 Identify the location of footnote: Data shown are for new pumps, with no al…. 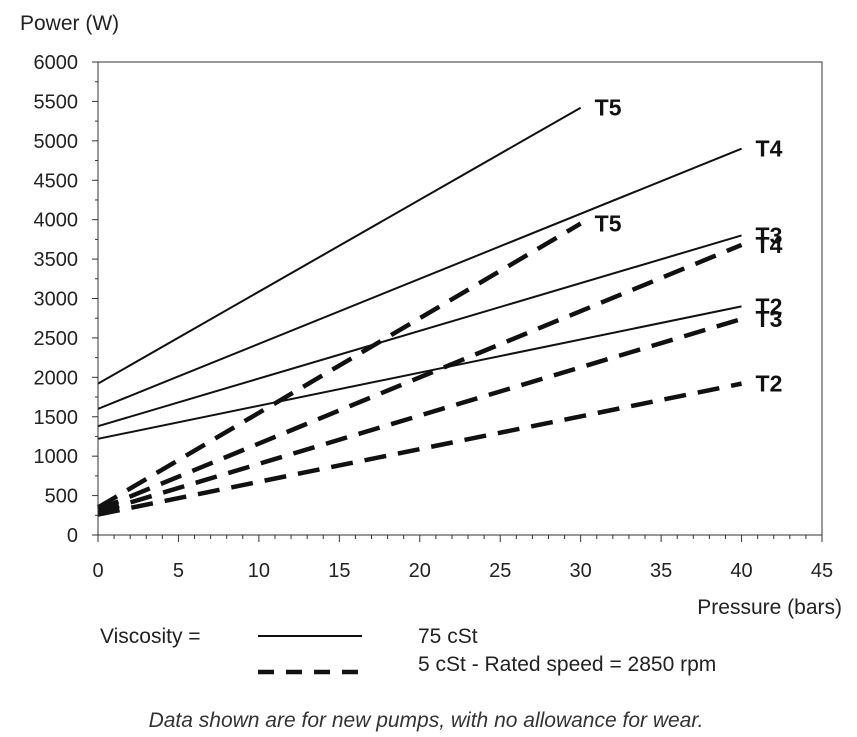
(426, 720).